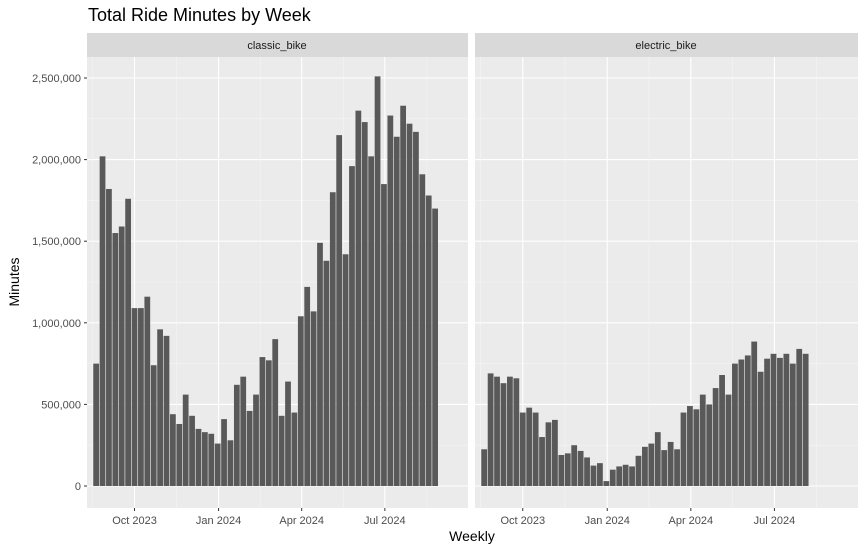  Describe the element at coordinates (56, 324) in the screenshot. I see `y-tick-label: 1,000,000` at that location.